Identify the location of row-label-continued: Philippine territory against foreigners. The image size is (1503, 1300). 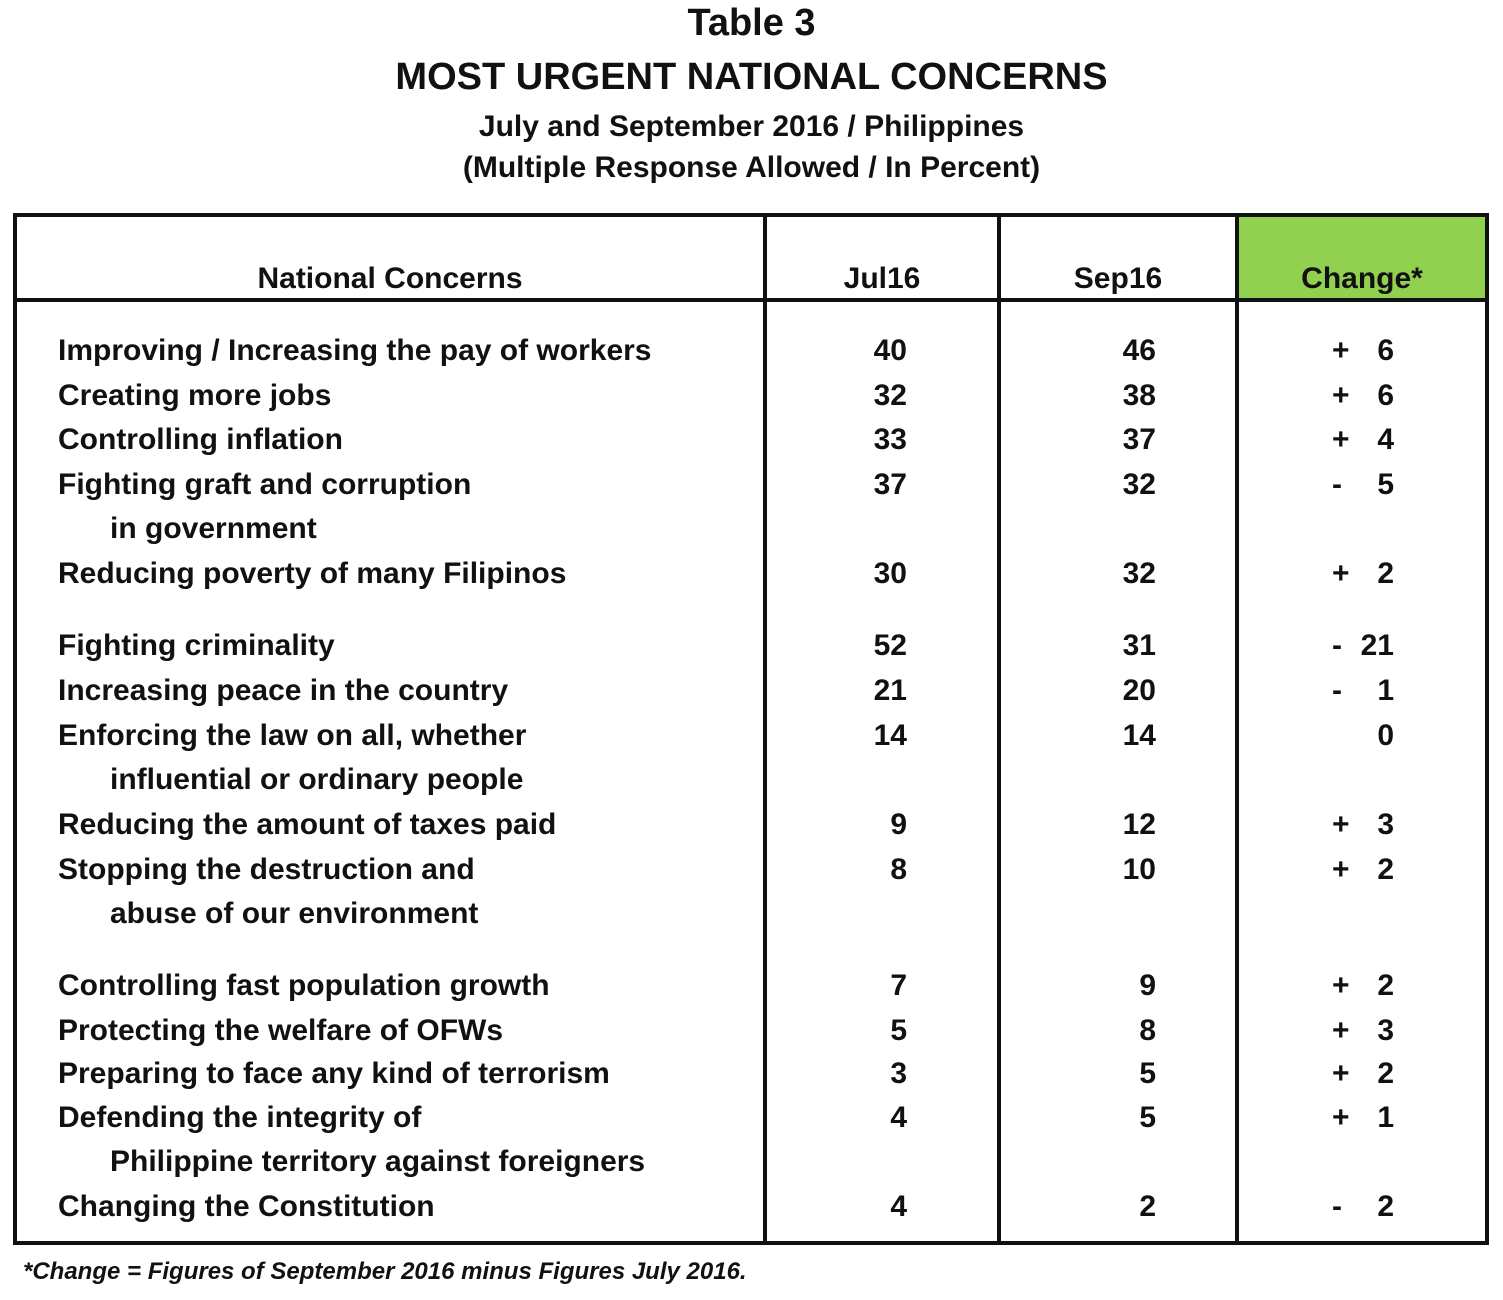
(378, 1161).